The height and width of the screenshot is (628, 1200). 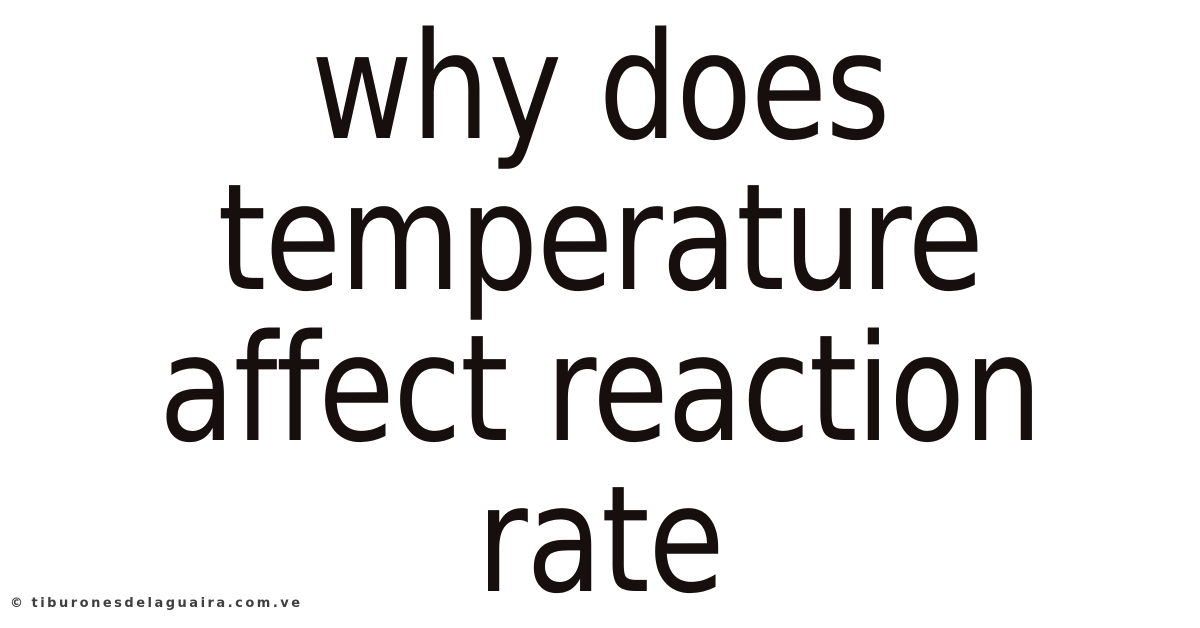 I want to click on watermark: © tiburonesdelaguaira.com.ve, so click(x=156, y=603).